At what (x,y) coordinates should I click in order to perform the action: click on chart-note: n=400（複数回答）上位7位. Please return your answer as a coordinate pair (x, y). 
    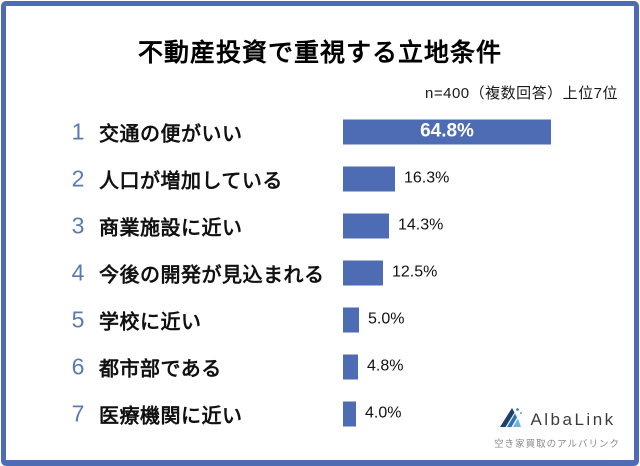
    Looking at the image, I should click on (521, 93).